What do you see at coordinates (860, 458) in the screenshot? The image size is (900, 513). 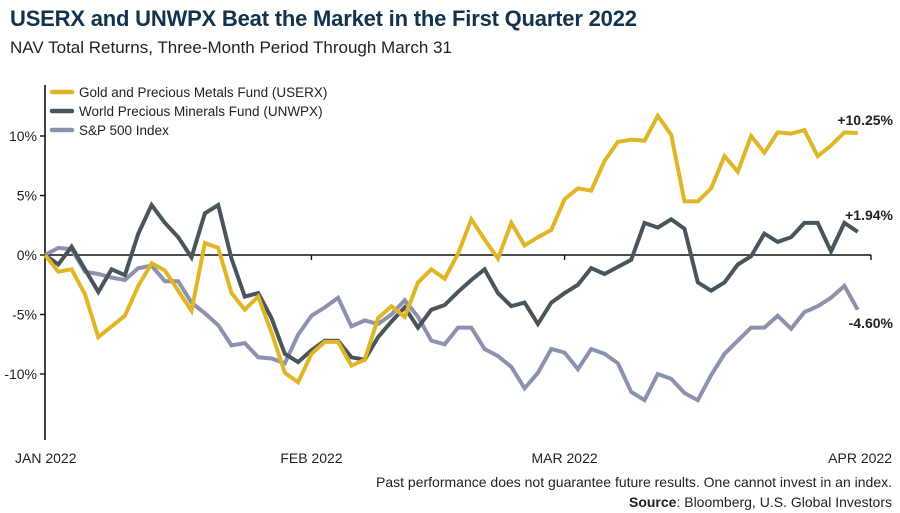 I see `x-tick-label: APR 2022` at bounding box center [860, 458].